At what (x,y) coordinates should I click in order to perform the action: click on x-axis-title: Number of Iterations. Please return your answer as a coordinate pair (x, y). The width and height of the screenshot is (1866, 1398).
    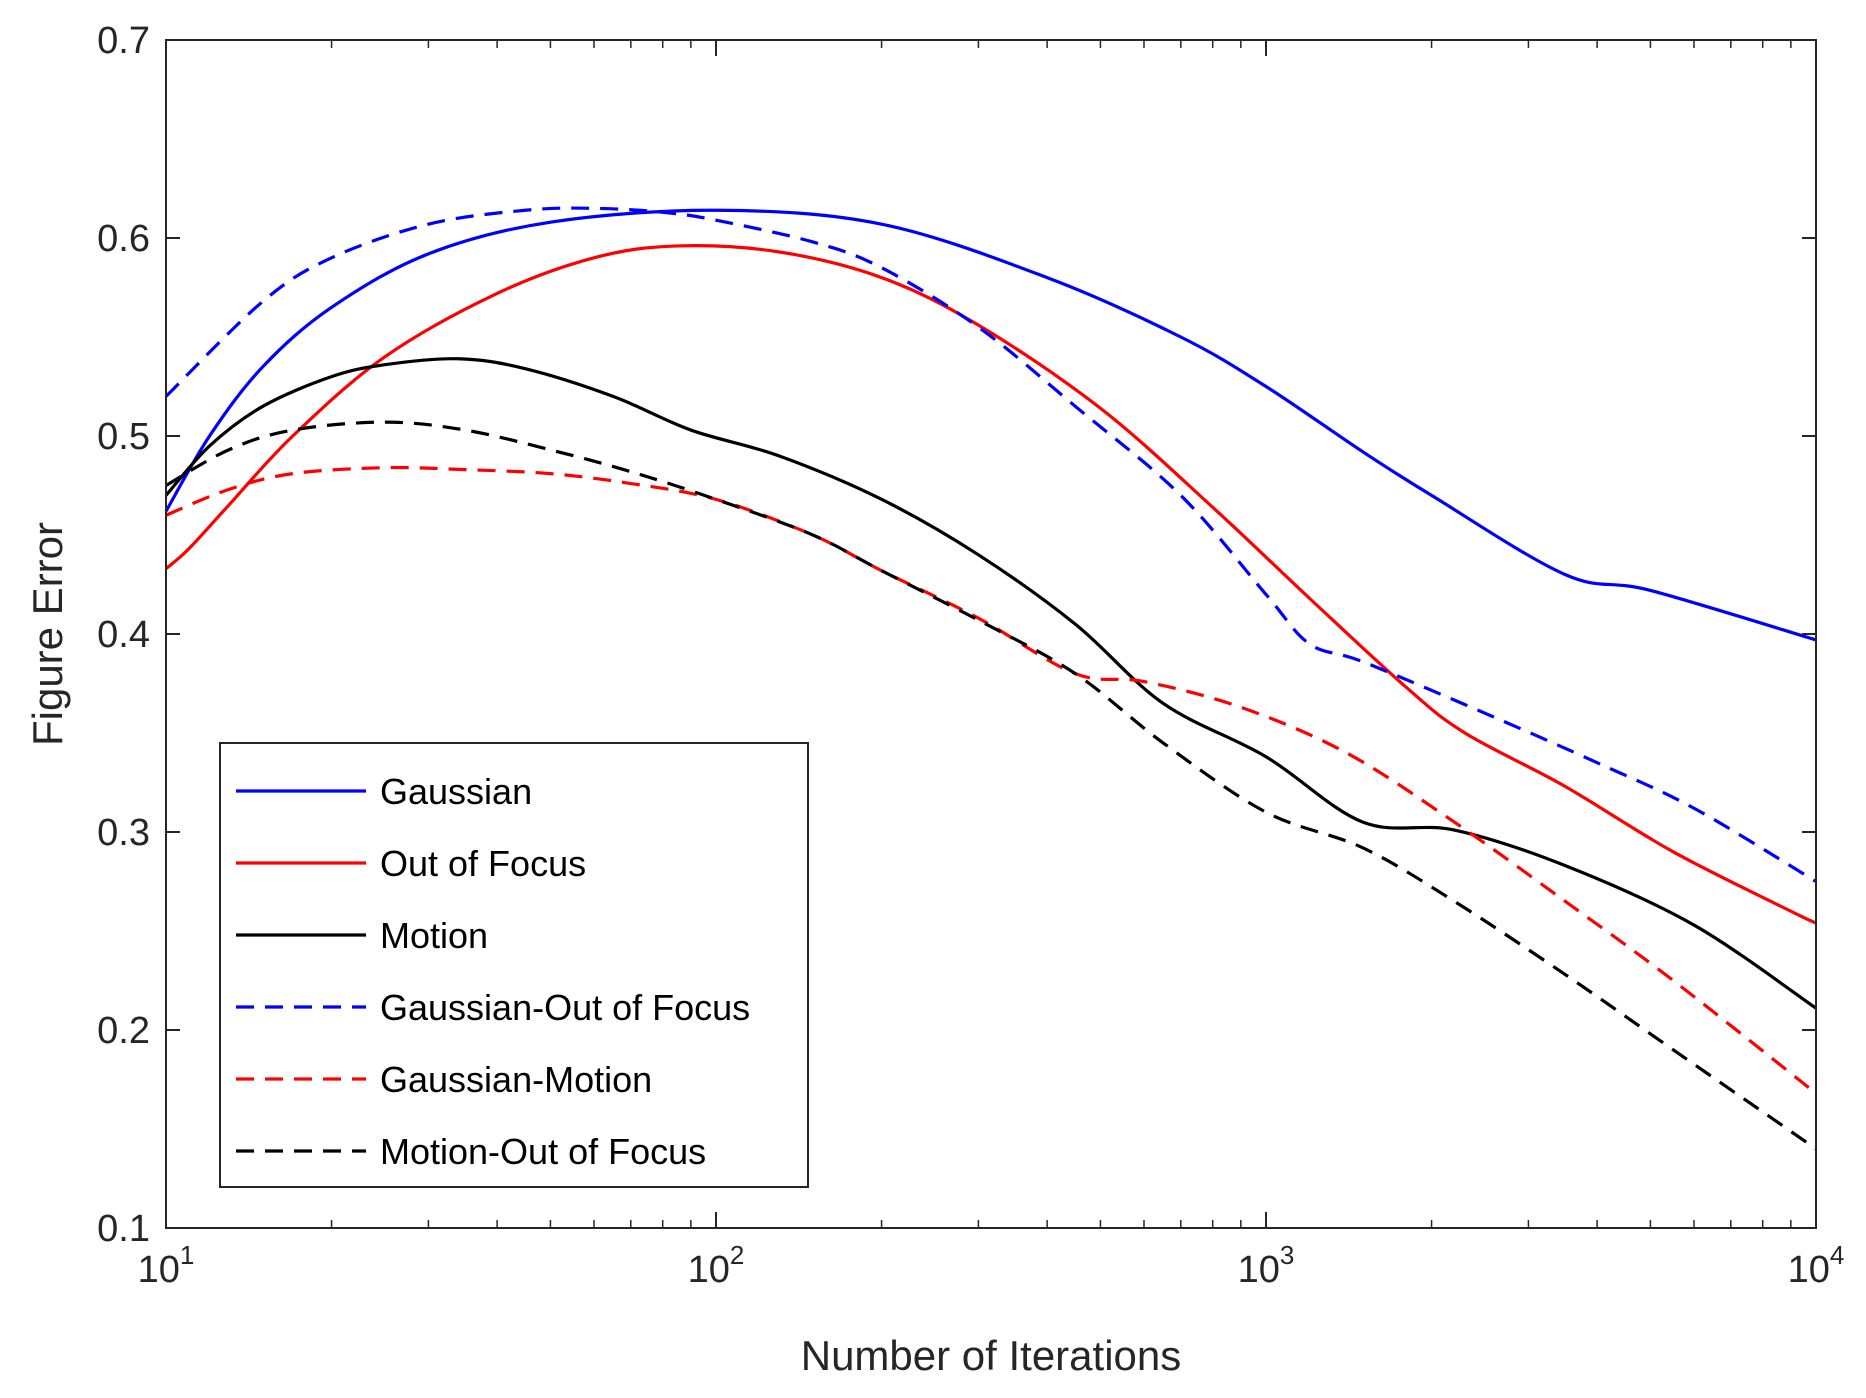
    Looking at the image, I should click on (991, 1355).